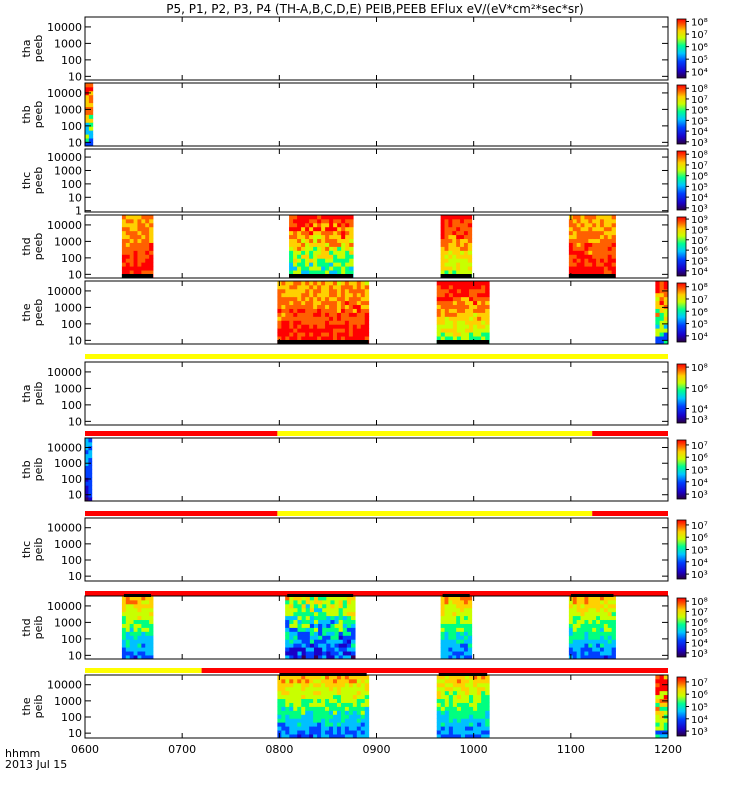  Describe the element at coordinates (571, 749) in the screenshot. I see `x-tick-label: 1100` at that location.